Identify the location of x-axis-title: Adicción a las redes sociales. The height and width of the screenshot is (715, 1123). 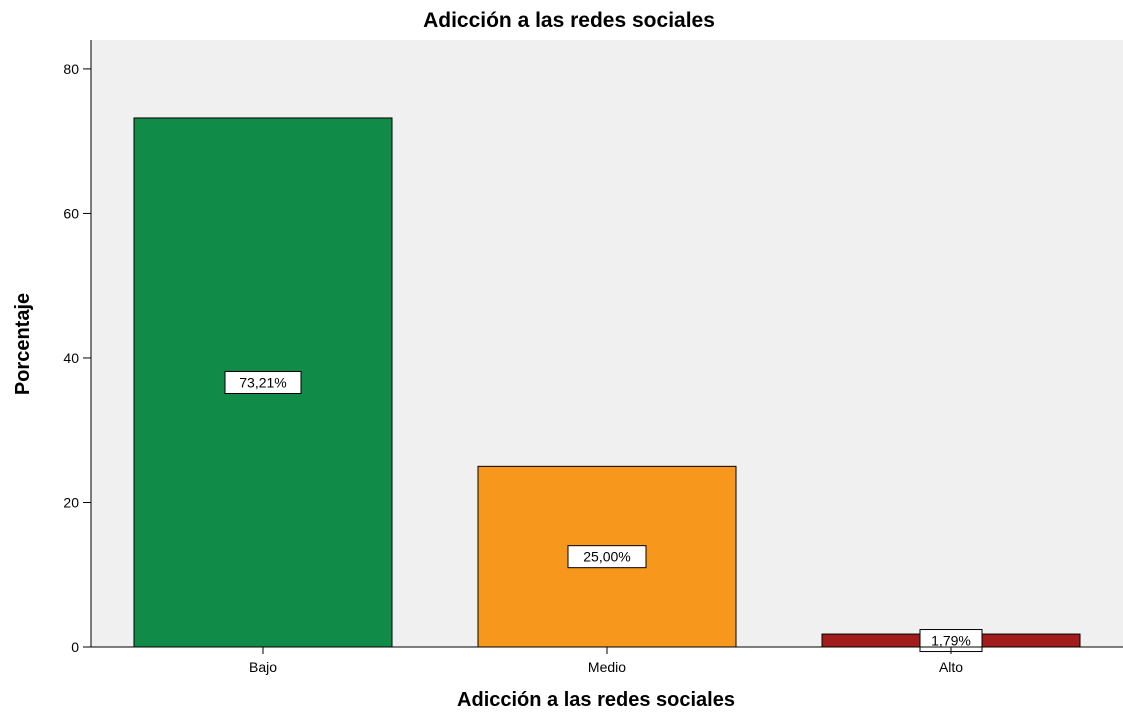
(596, 700).